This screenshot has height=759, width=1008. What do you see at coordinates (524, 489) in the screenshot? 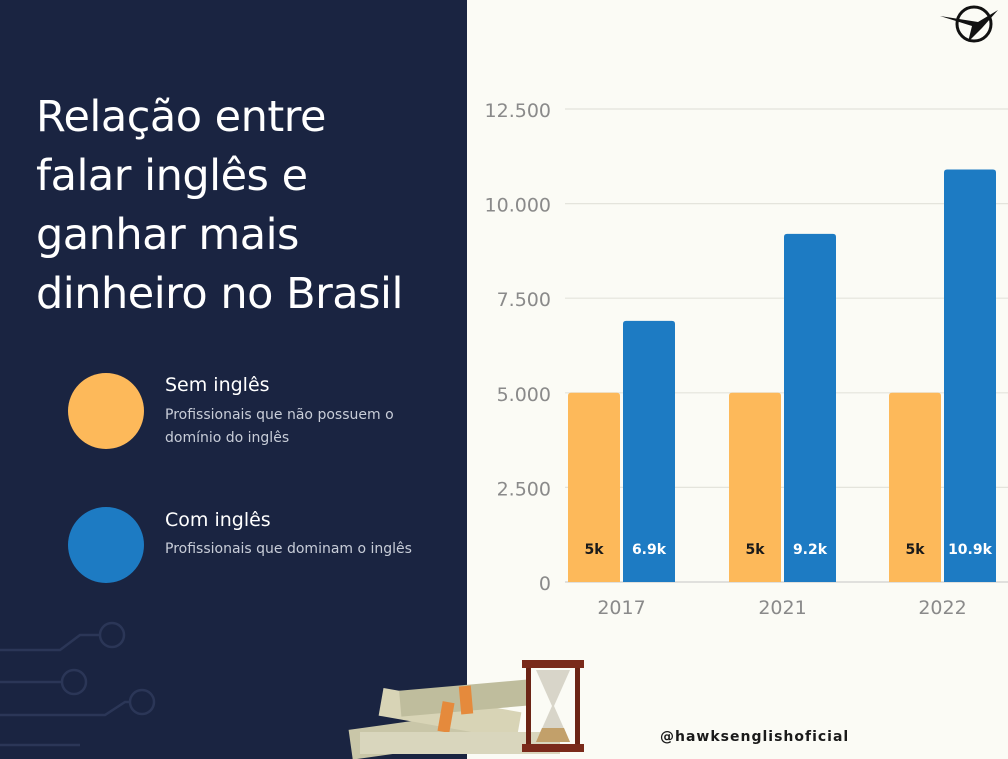
I see `y-tick-label: 2.500` at bounding box center [524, 489].